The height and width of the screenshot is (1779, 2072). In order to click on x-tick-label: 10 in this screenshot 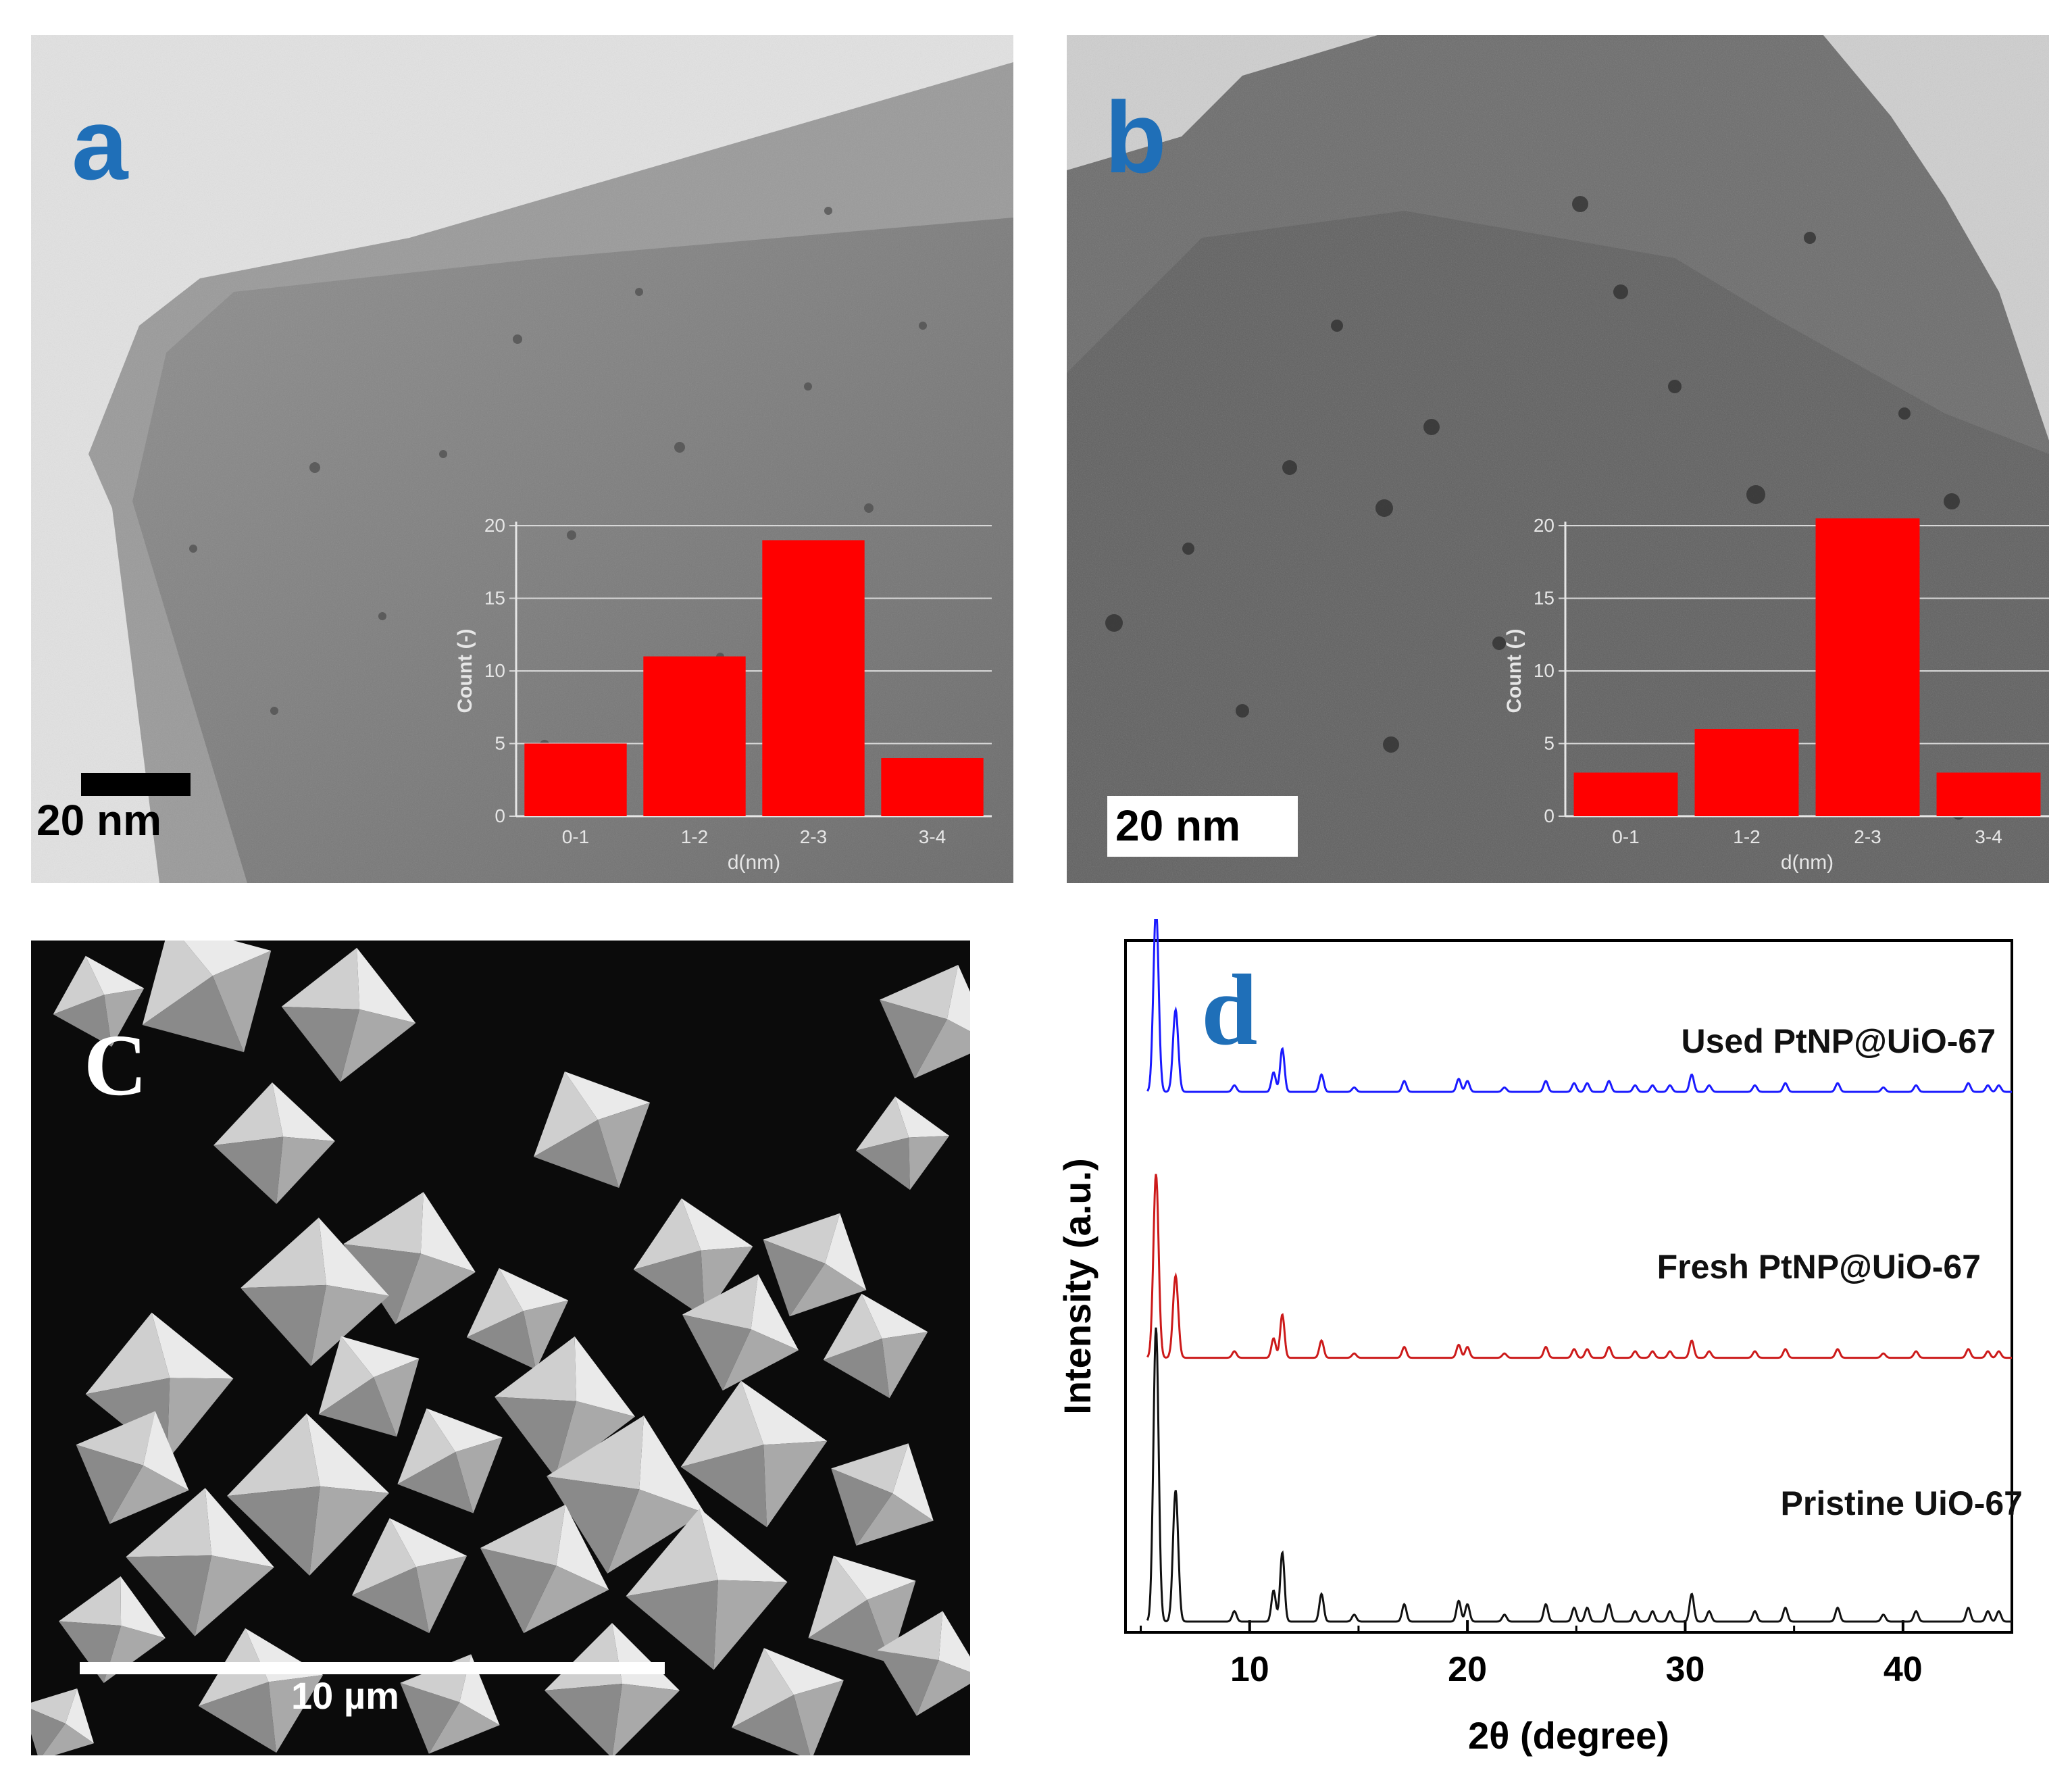, I will do `click(1249, 1669)`.